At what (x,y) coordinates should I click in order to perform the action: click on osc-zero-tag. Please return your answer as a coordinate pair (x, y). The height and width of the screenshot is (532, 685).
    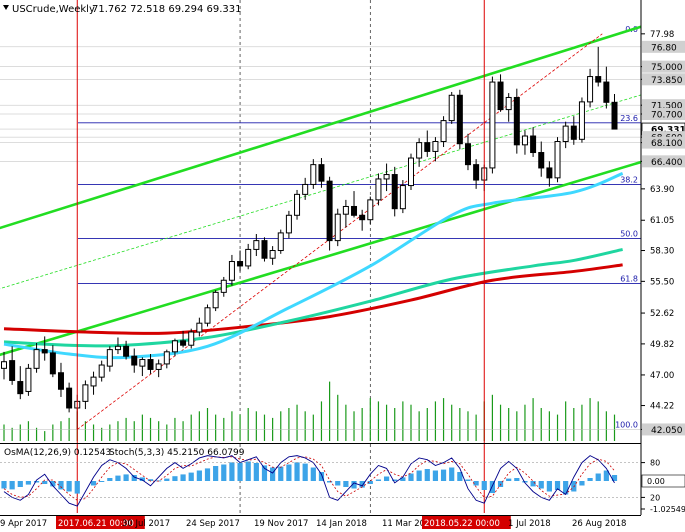
    Looking at the image, I should click on (663, 481).